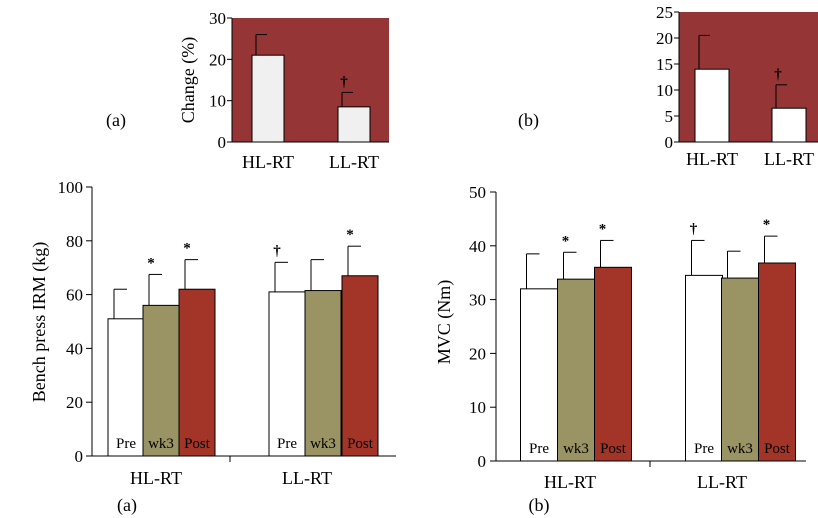  Describe the element at coordinates (777, 362) in the screenshot. I see `main-b-post-2-bar` at that location.